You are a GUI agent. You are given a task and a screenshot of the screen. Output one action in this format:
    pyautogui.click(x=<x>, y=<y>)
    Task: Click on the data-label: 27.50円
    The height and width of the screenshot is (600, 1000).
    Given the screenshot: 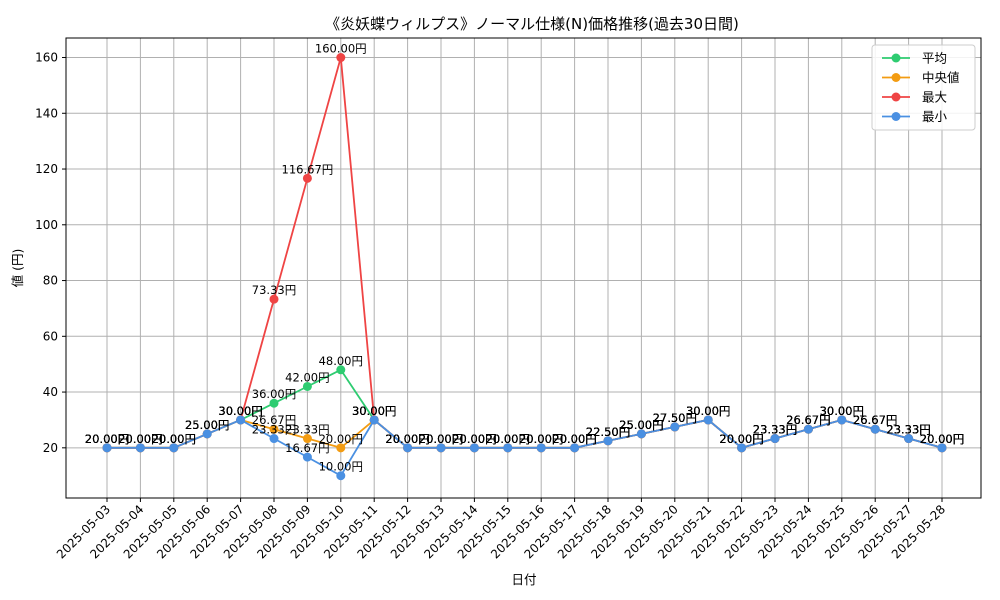 What is the action you would take?
    pyautogui.click(x=675, y=418)
    